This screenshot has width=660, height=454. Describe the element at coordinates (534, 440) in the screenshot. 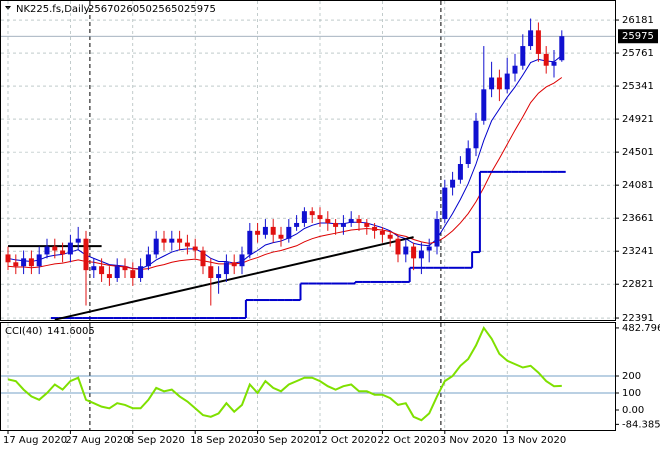

I see `x-tick-label: 13 Nov 2020` at that location.